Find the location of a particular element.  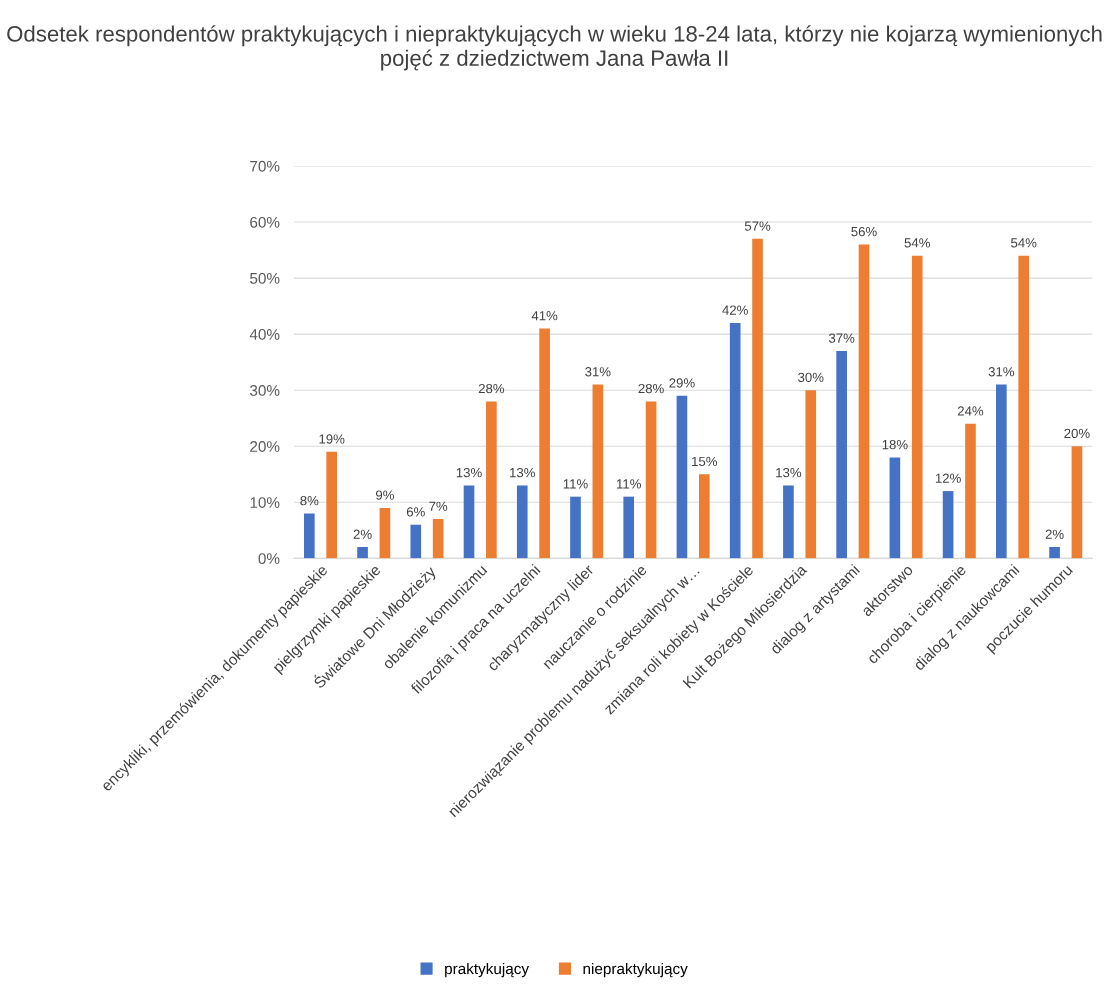

legend-label: praktykujący is located at coordinates (487, 970).